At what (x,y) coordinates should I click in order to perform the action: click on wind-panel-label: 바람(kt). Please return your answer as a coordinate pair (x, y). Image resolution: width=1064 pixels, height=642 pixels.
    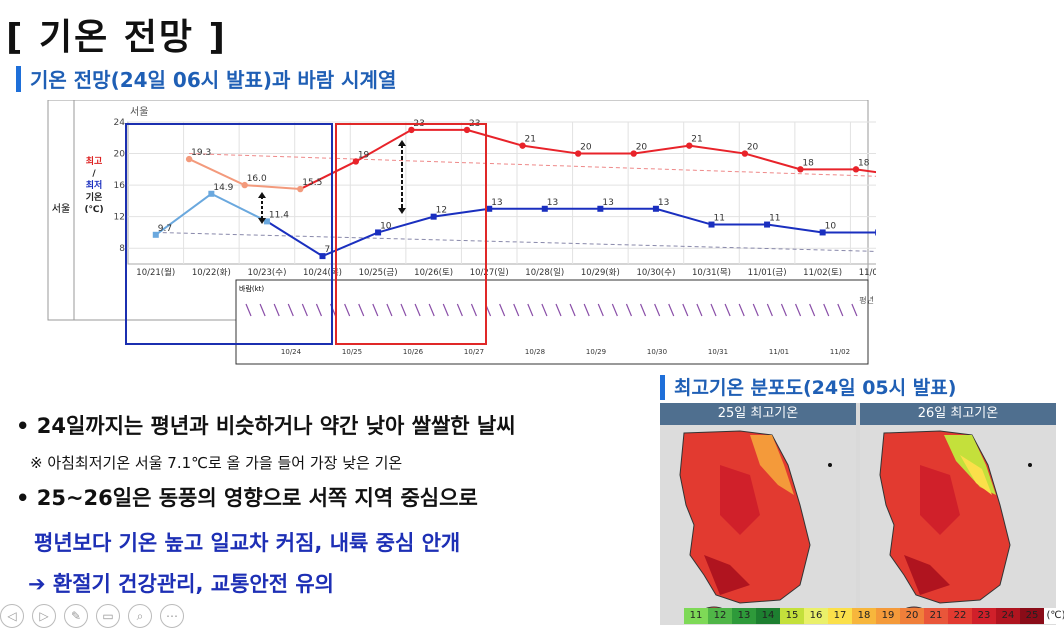
    Looking at the image, I should click on (251, 288).